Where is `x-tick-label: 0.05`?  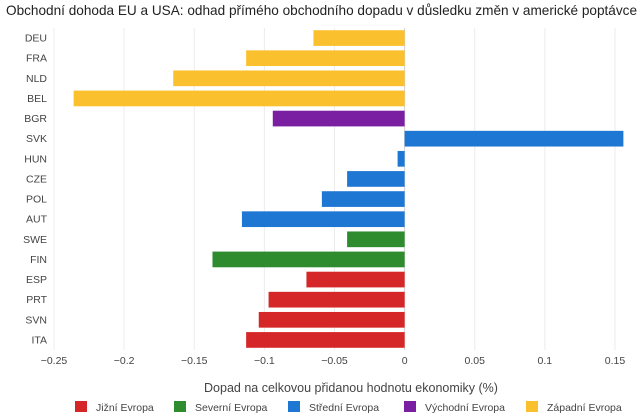
x-tick-label: 0.05 is located at coordinates (475, 361).